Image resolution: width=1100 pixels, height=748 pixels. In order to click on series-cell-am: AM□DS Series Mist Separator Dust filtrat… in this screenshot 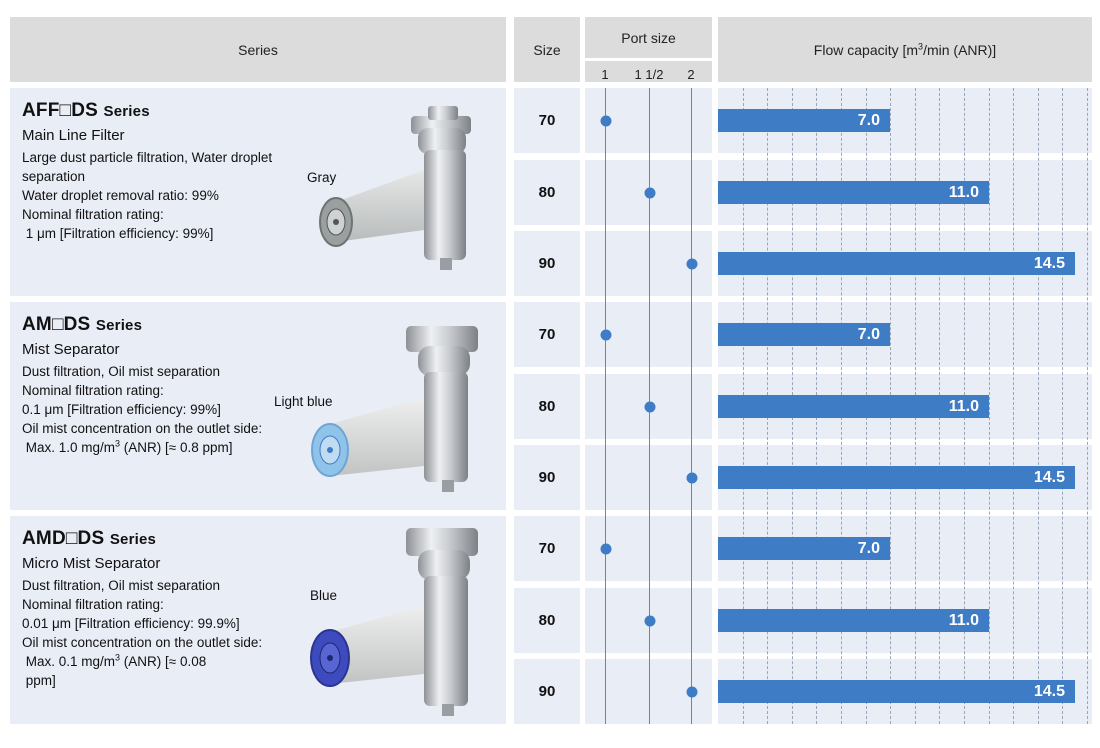, I will do `click(258, 406)`.